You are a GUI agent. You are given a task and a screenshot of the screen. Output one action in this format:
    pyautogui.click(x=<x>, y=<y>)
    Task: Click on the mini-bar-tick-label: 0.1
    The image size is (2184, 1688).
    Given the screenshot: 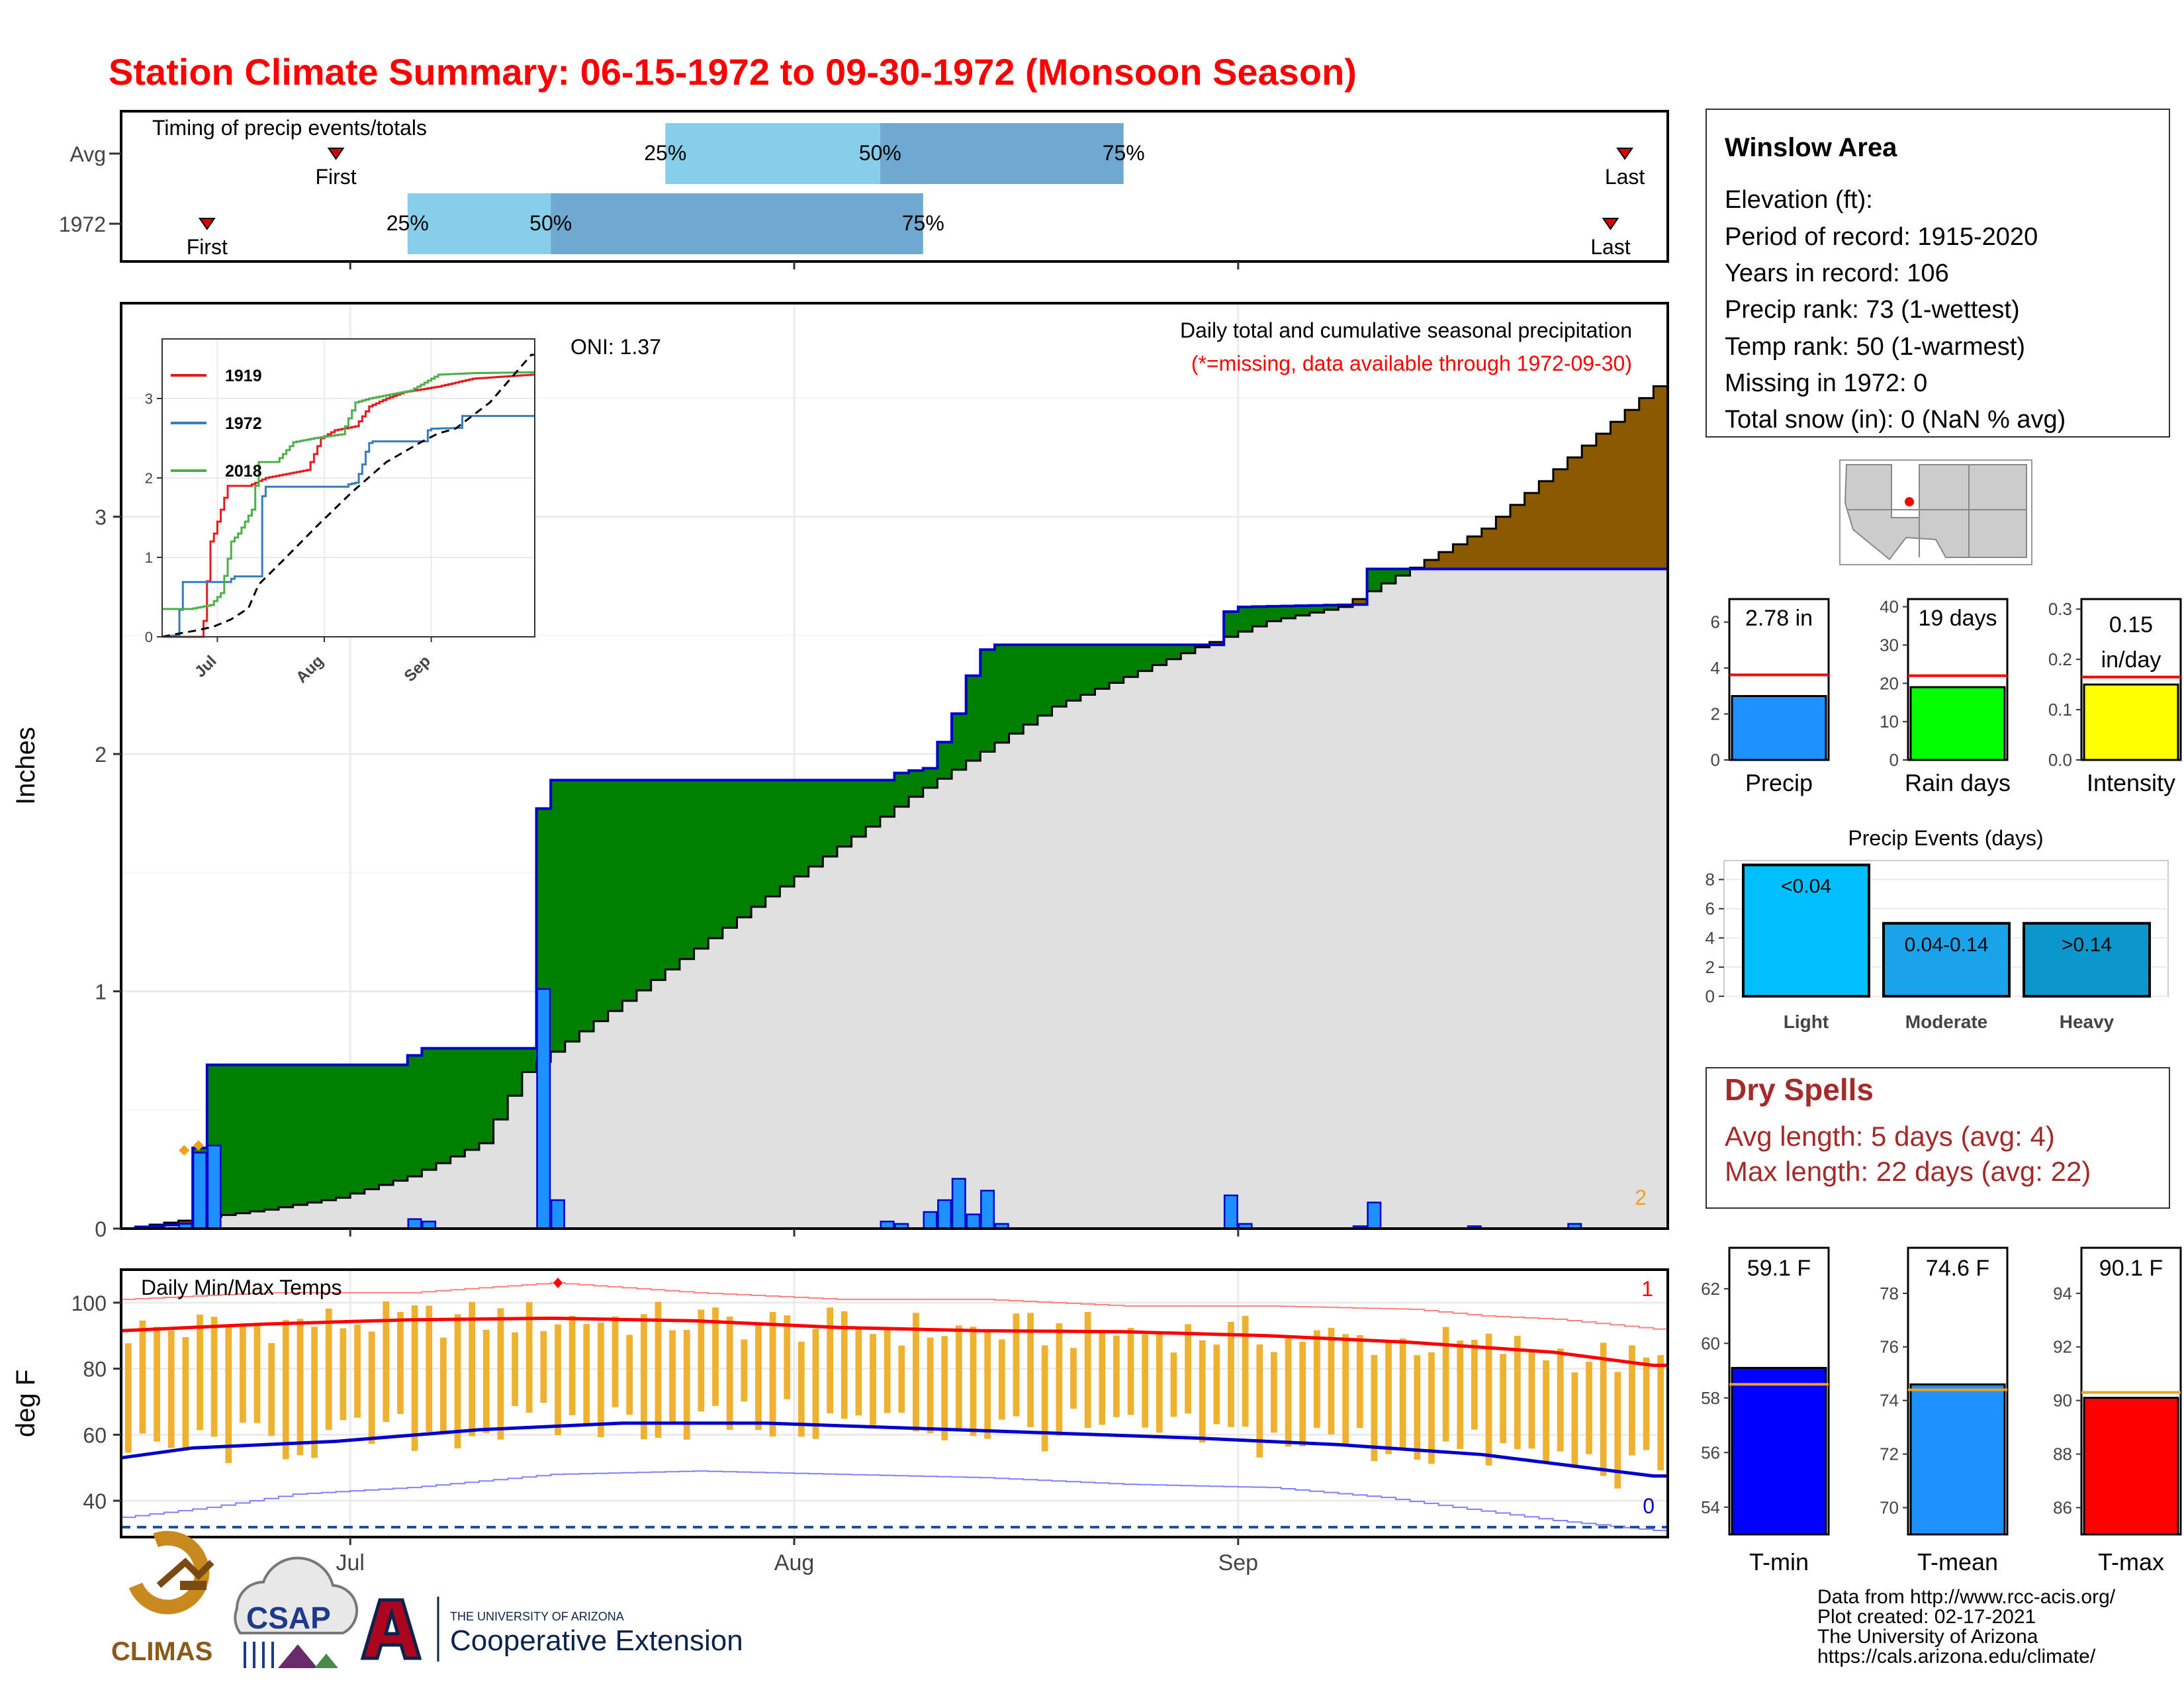 What is the action you would take?
    pyautogui.click(x=2060, y=710)
    